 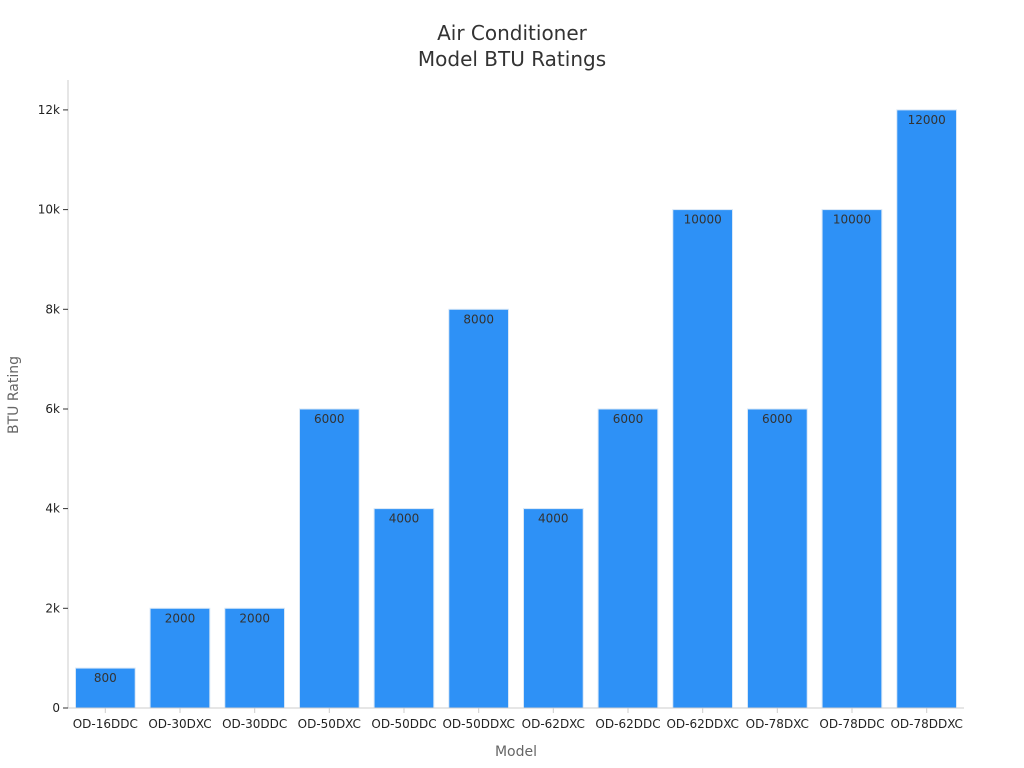 What do you see at coordinates (105, 724) in the screenshot?
I see `x-tick-label: OD-16DDC` at bounding box center [105, 724].